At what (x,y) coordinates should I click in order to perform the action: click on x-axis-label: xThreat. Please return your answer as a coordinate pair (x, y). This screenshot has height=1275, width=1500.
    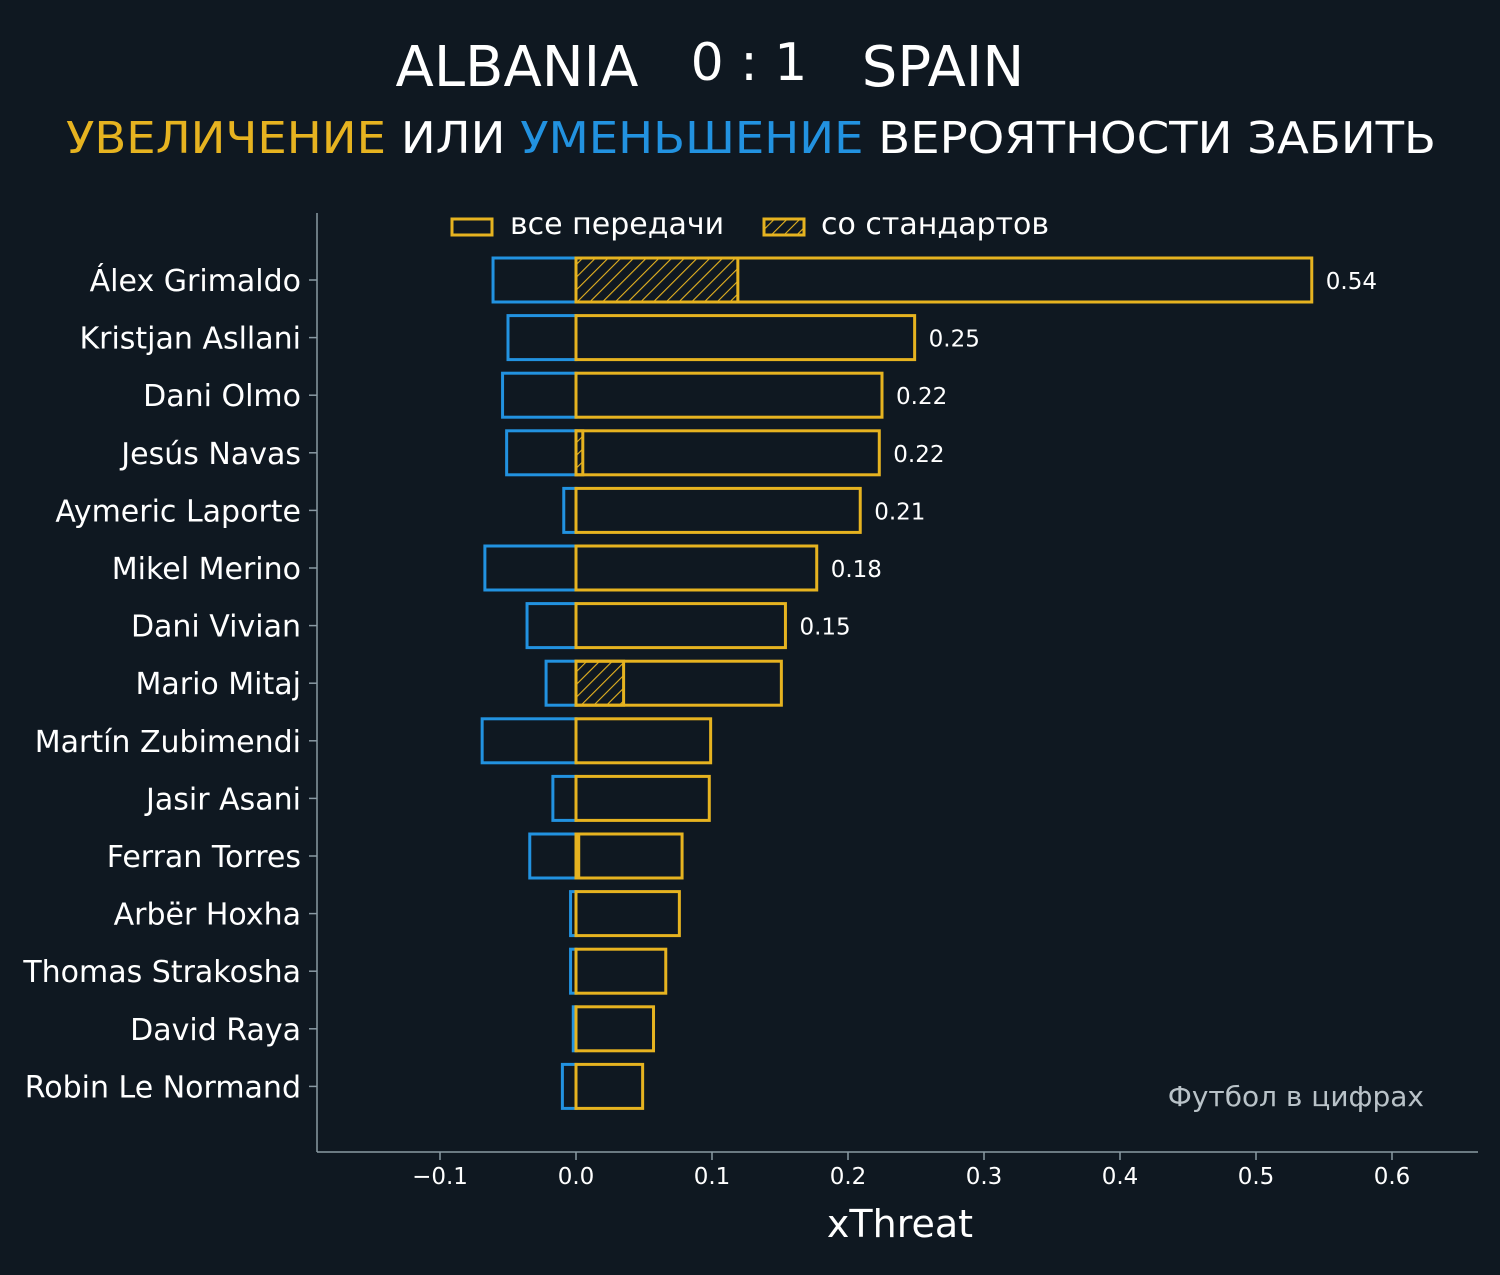
    Looking at the image, I should click on (900, 1224).